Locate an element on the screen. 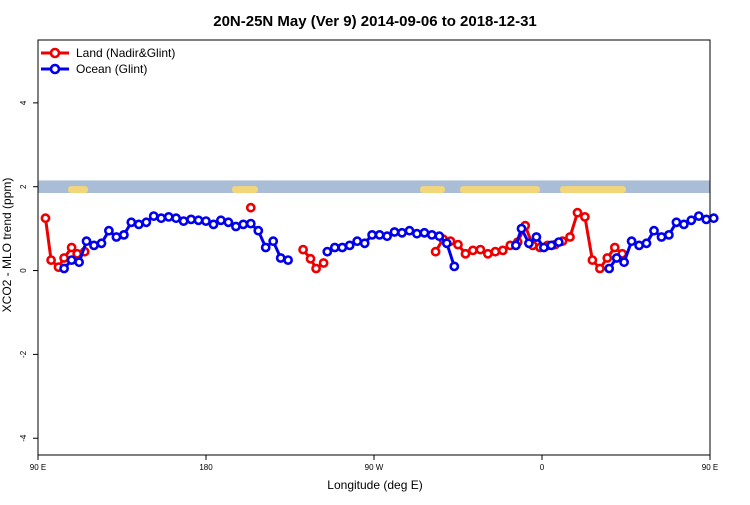  series-ocean is located at coordinates (389, 242).